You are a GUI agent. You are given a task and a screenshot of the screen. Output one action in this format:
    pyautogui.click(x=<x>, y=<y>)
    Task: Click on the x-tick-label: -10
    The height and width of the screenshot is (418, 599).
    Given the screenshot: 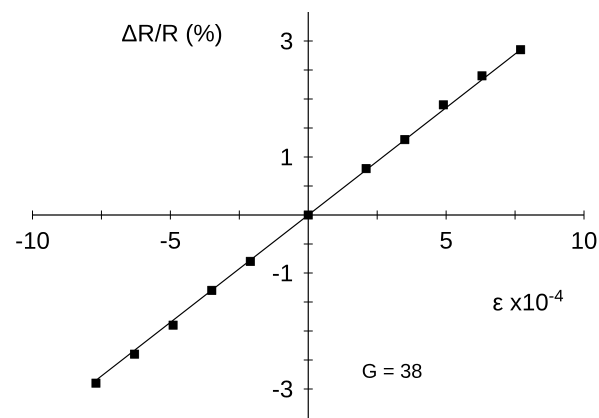 What is the action you would take?
    pyautogui.click(x=32, y=241)
    